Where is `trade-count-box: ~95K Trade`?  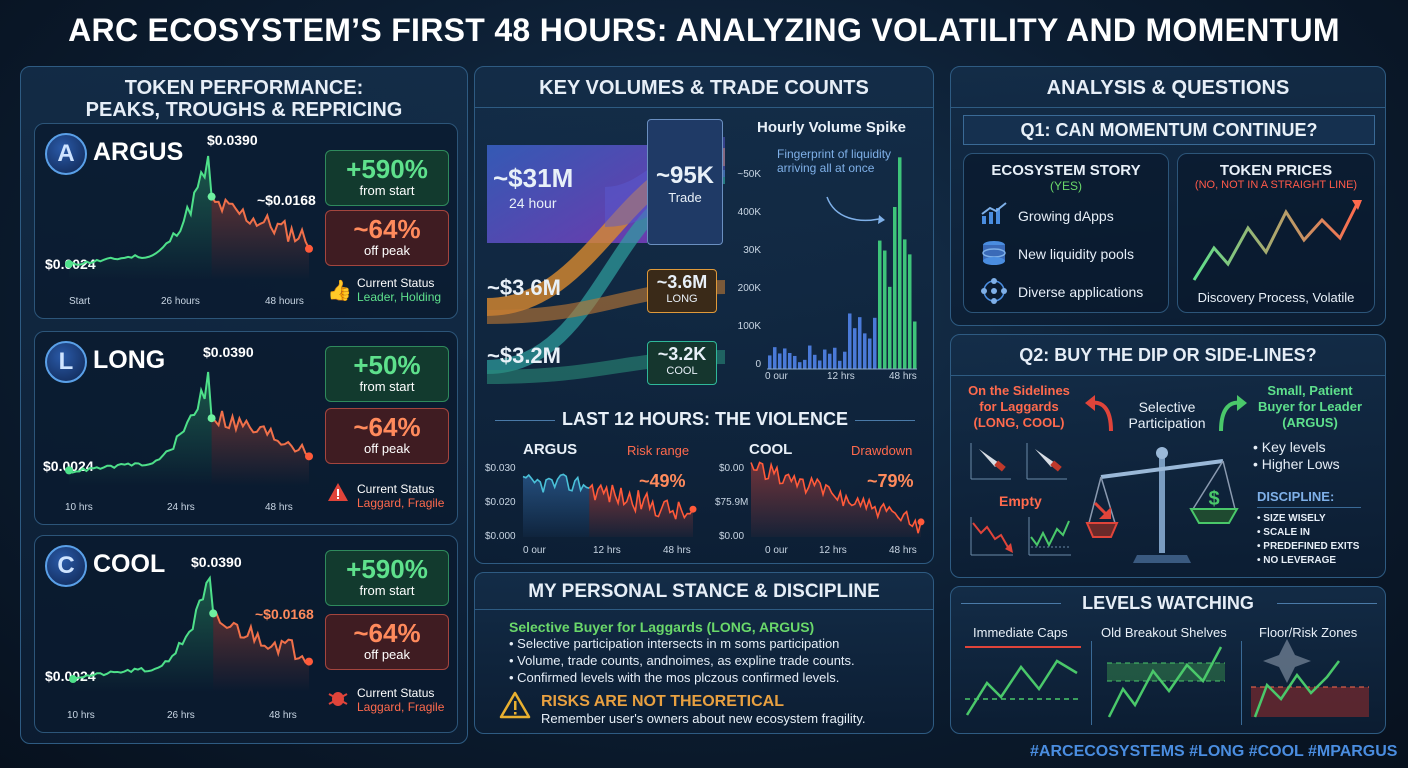
trade-count-box: ~95K Trade is located at coordinates (685, 182).